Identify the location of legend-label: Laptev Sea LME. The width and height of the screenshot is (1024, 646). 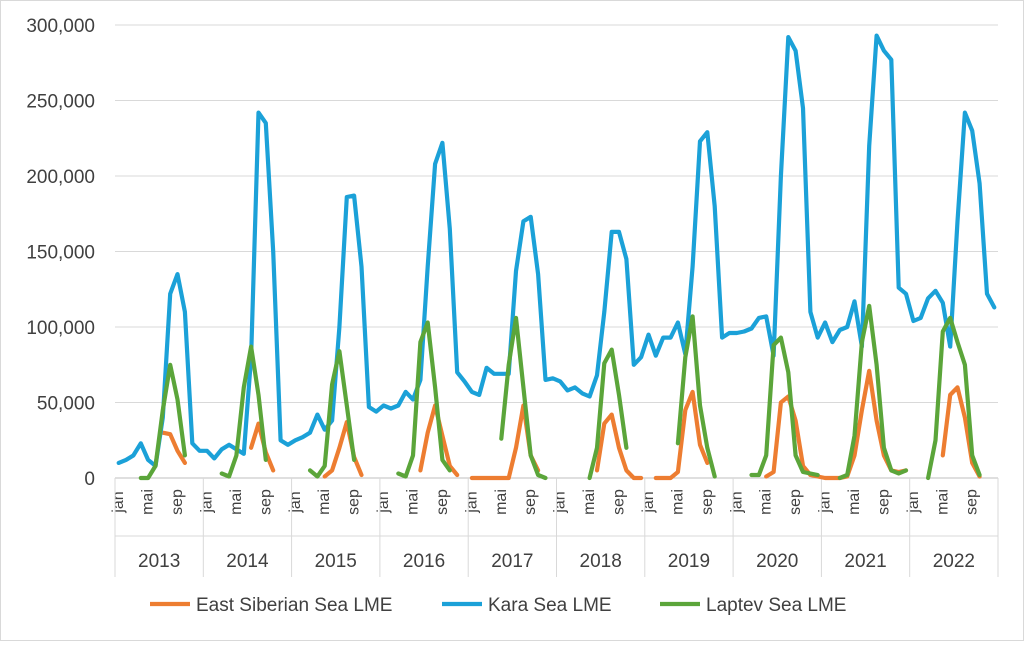
(776, 605).